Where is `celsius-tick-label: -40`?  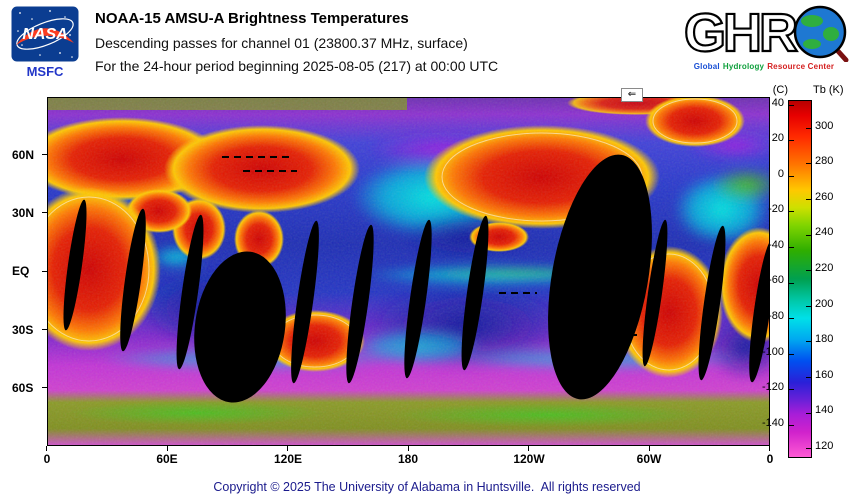
celsius-tick-label: -40 is located at coordinates (776, 245).